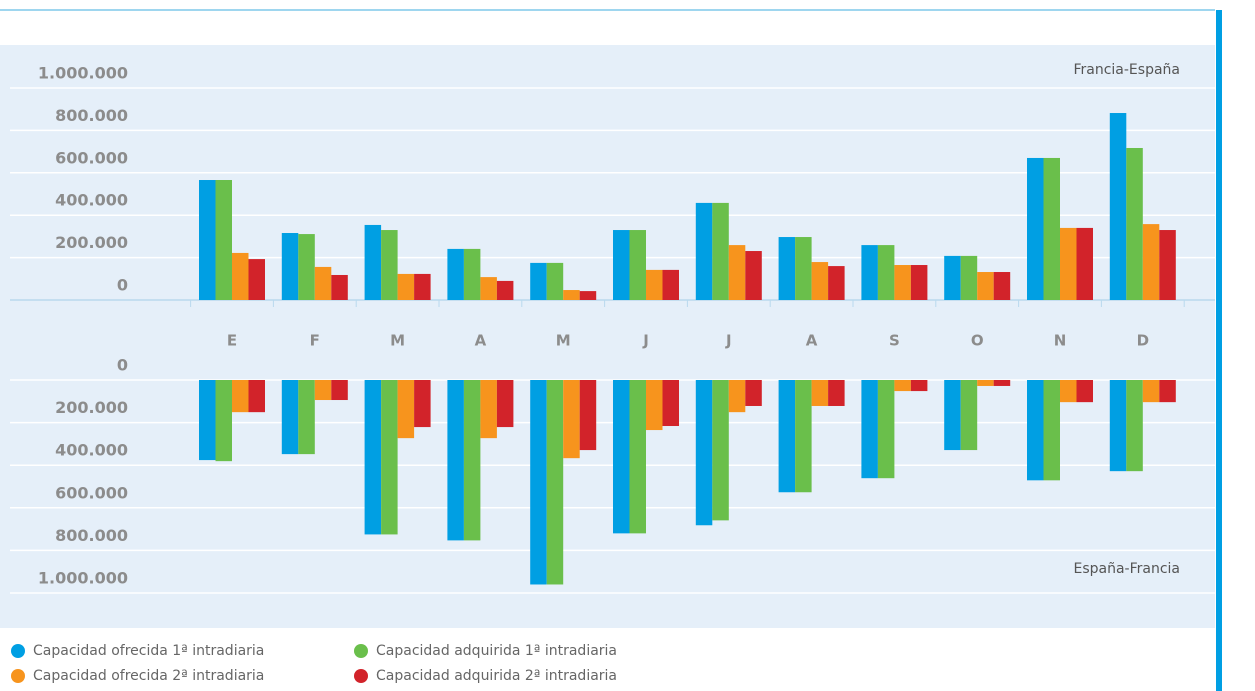 This screenshot has width=1255, height=691. I want to click on legend-label: Capacidad ofrecida 2ª intradiaria, so click(148, 676).